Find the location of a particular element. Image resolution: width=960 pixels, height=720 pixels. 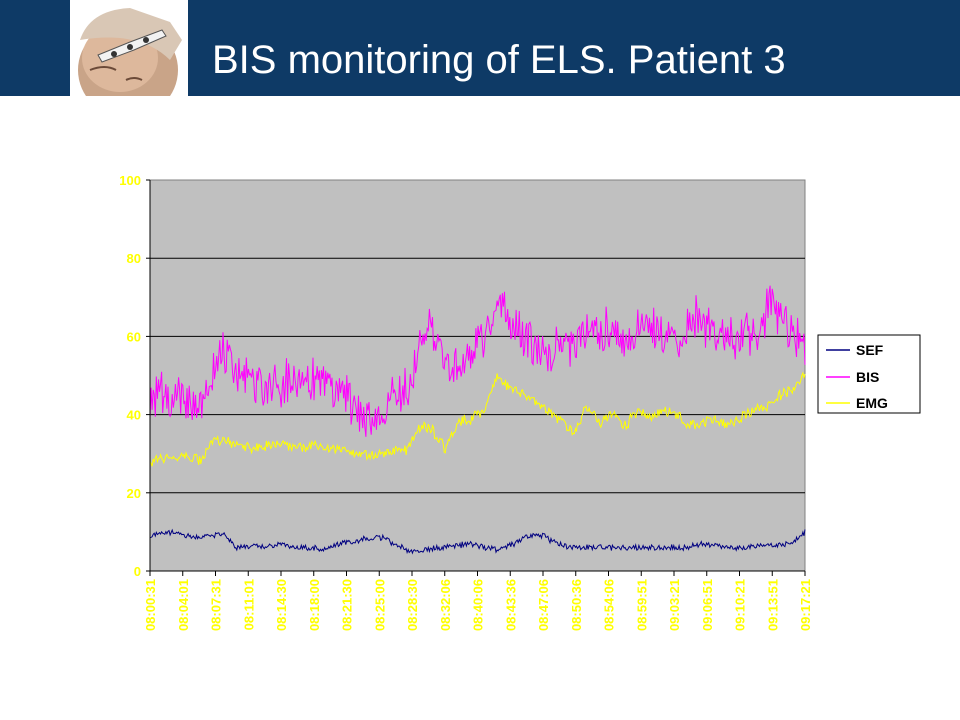

x-tick-label: 08:32:06 is located at coordinates (445, 605).